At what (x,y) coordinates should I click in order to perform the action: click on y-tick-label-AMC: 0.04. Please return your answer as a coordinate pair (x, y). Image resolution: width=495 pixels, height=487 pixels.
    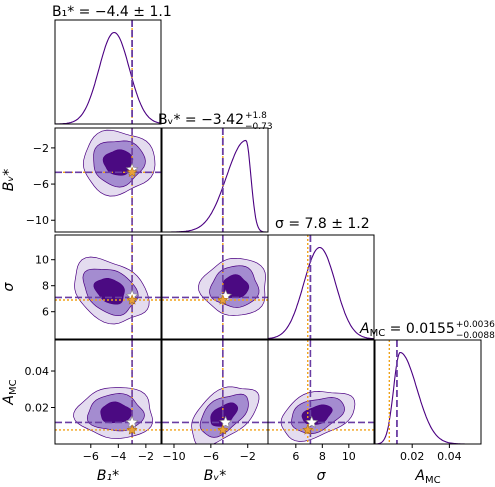
    Looking at the image, I should click on (37, 371).